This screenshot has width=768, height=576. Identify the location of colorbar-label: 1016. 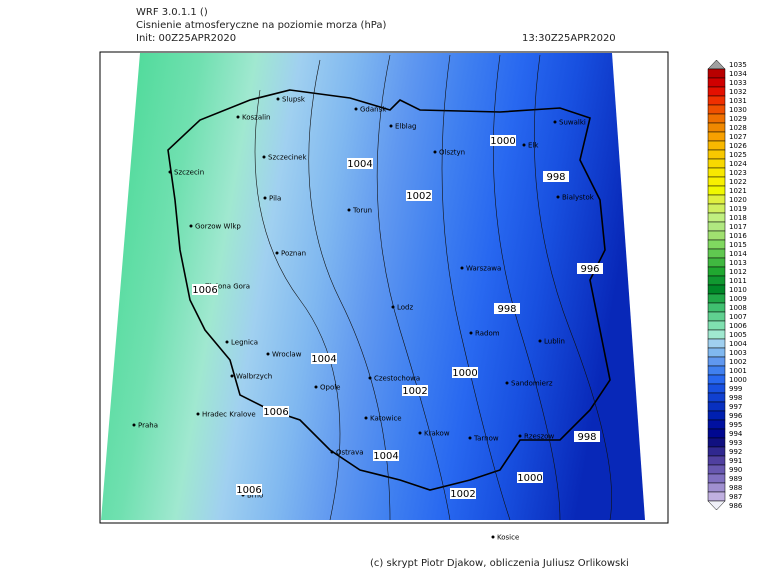
(738, 236).